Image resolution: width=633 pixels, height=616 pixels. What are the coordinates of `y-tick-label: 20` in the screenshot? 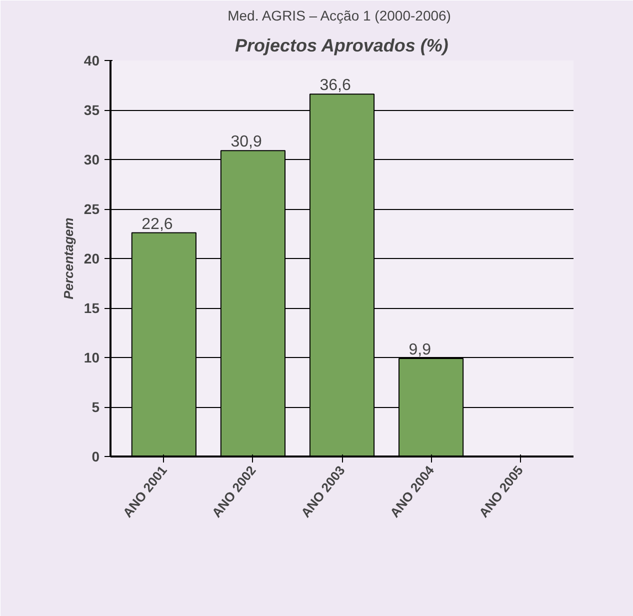 It's located at (92, 258).